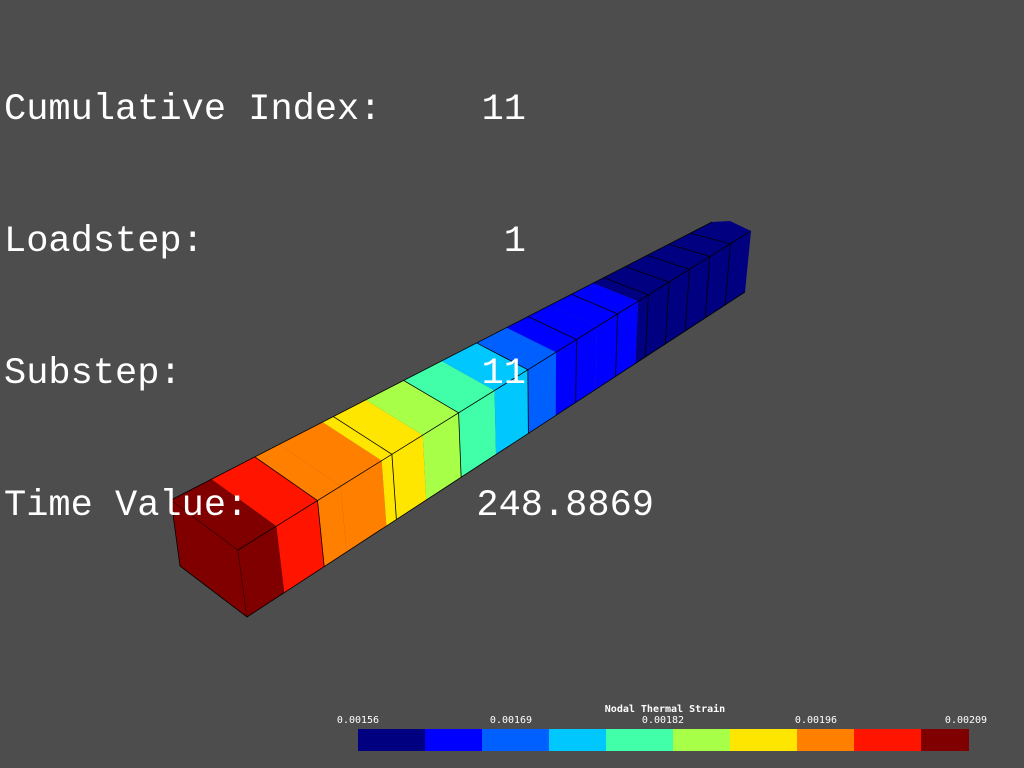  I want to click on legend-tick-label: 0.00156, so click(358, 720).